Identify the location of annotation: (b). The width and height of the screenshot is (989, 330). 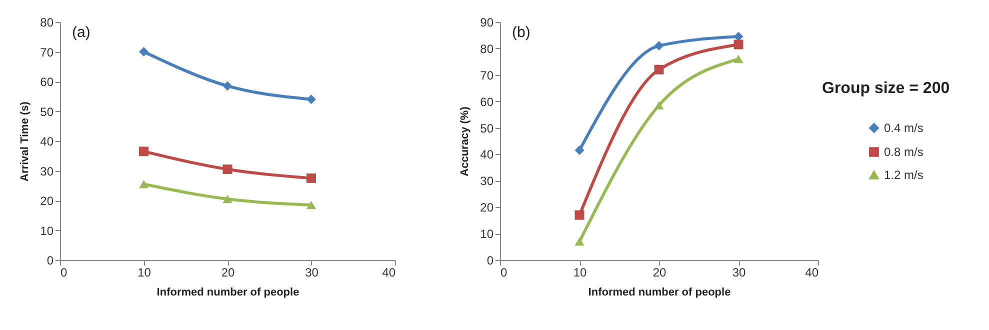
(521, 32).